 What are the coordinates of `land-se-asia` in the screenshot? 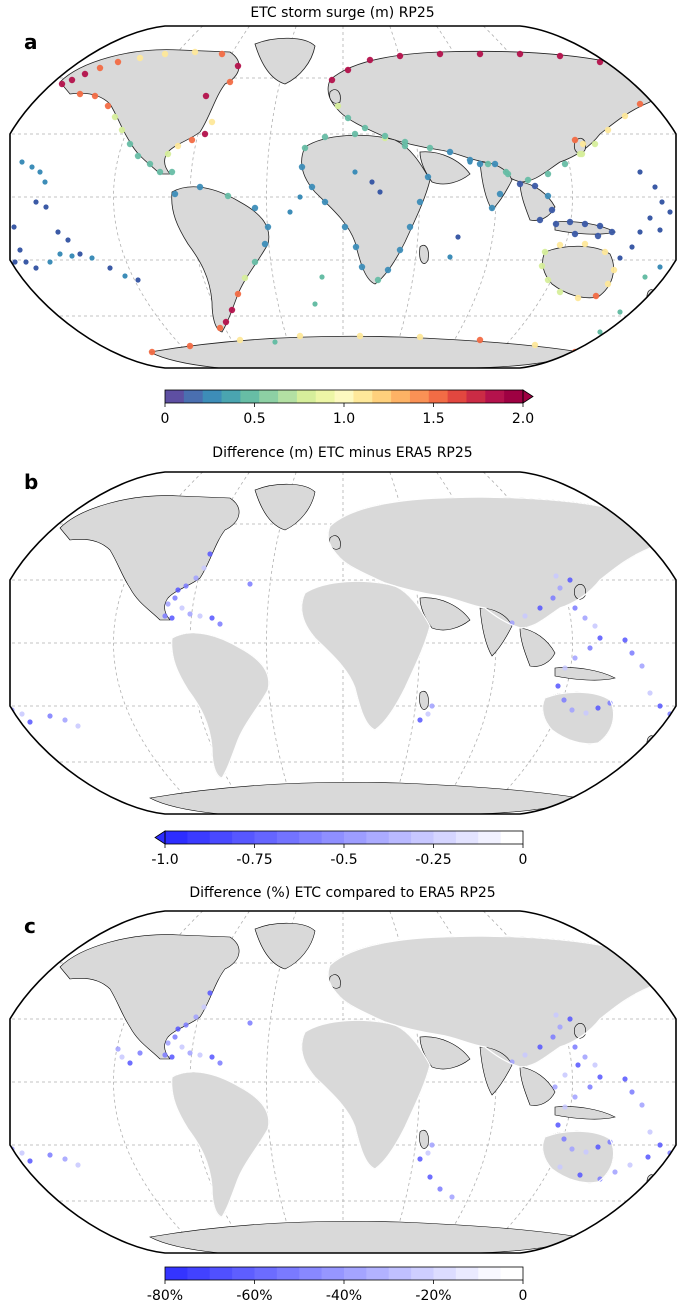 It's located at (537, 647).